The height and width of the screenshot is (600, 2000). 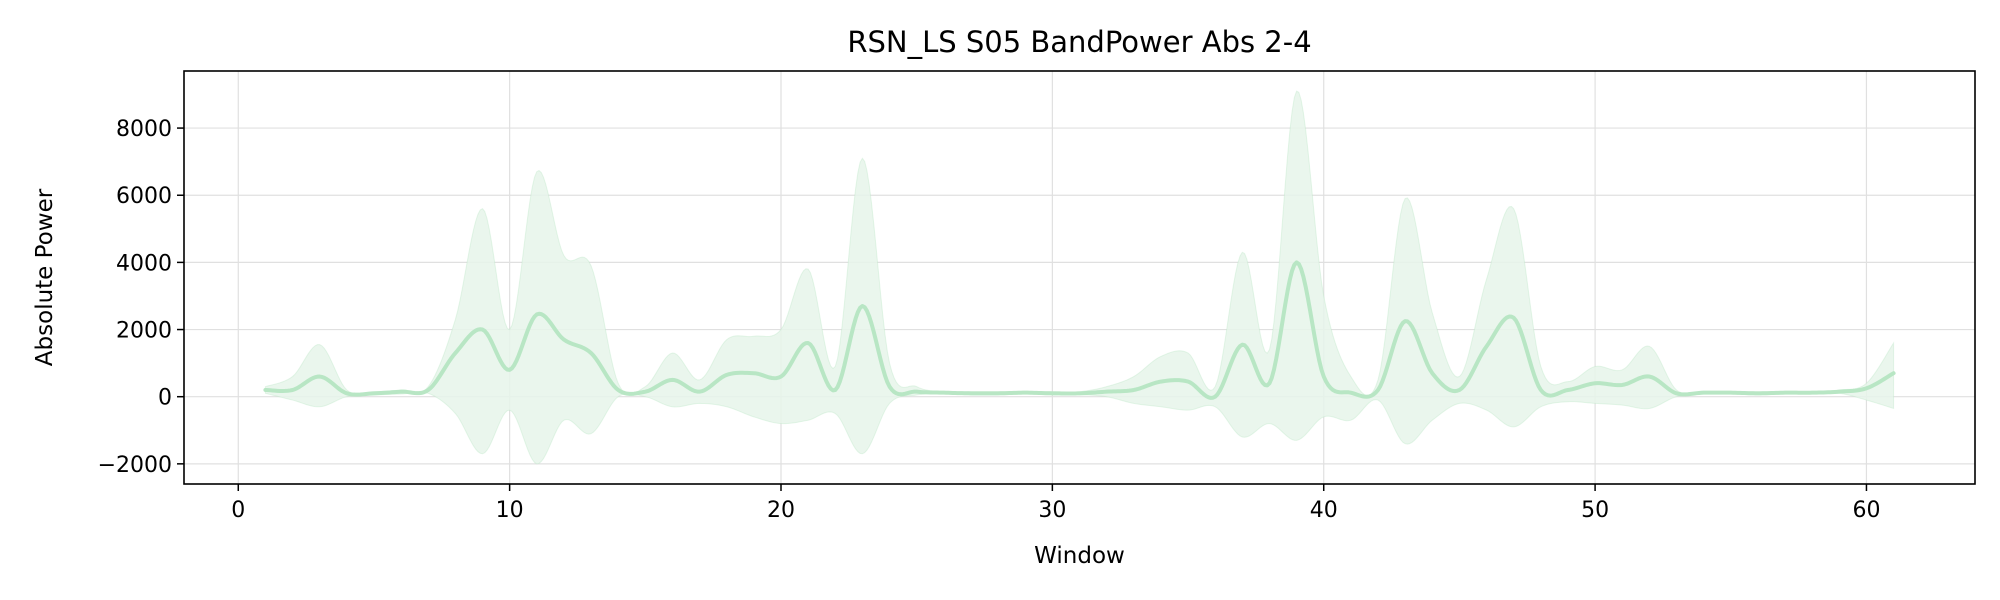 I want to click on x-axis-title: Window, so click(x=1079, y=556).